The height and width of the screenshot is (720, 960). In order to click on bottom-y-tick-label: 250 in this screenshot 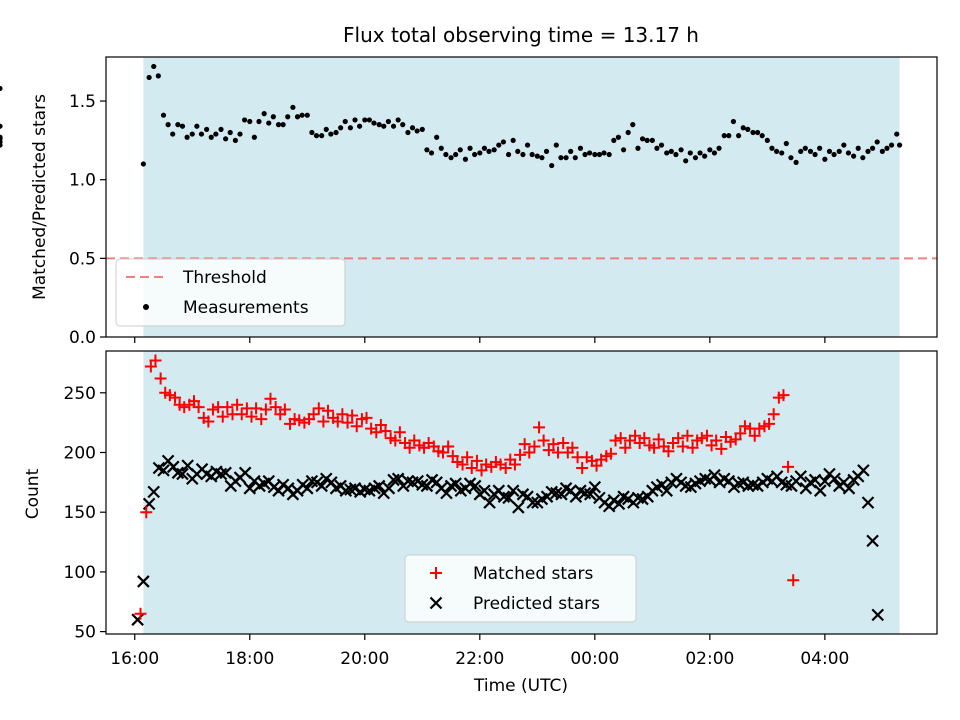, I will do `click(80, 394)`.